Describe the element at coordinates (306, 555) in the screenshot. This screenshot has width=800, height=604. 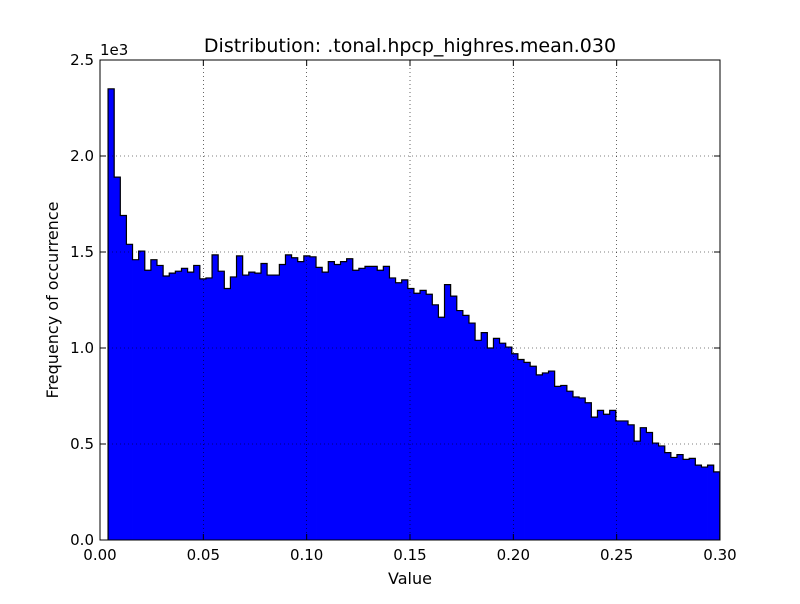
I see `x-tick-label: 0.10` at that location.